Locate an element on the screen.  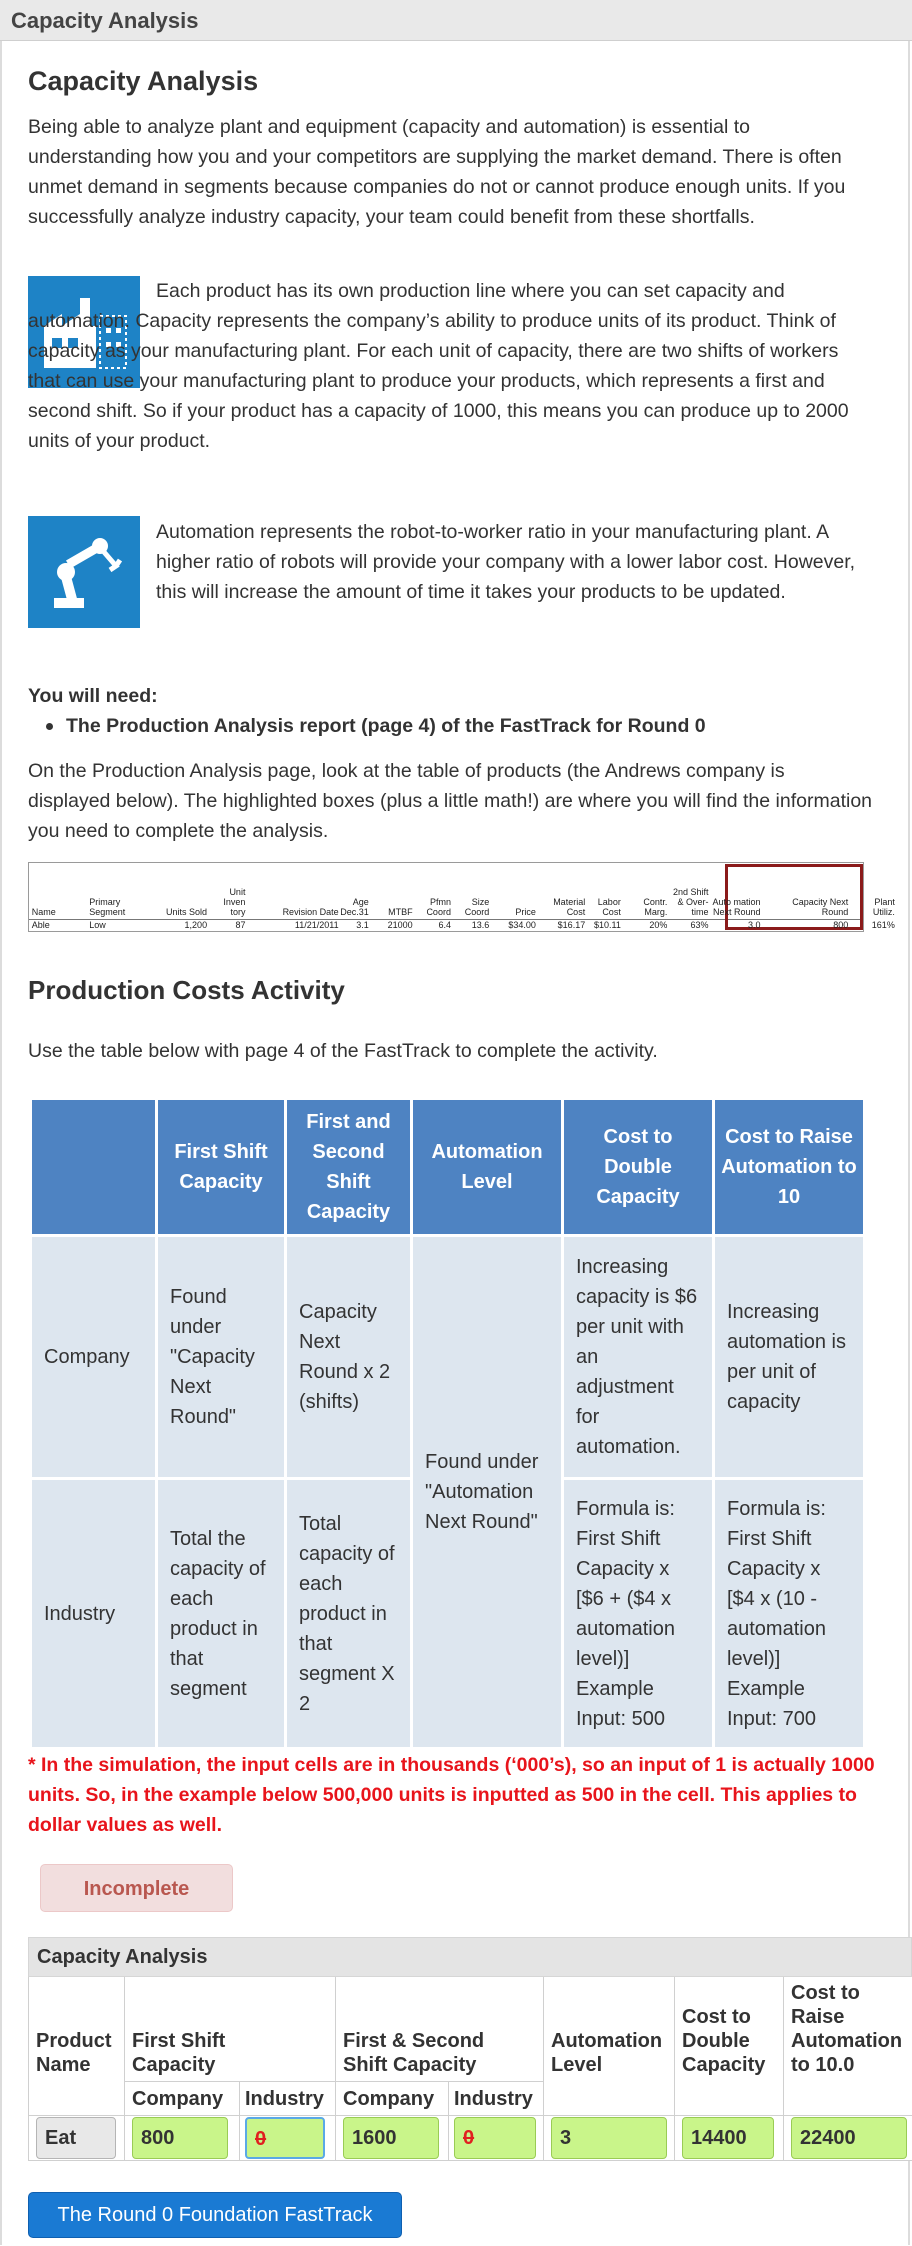
report-row-cell: 87 is located at coordinates (240, 925).